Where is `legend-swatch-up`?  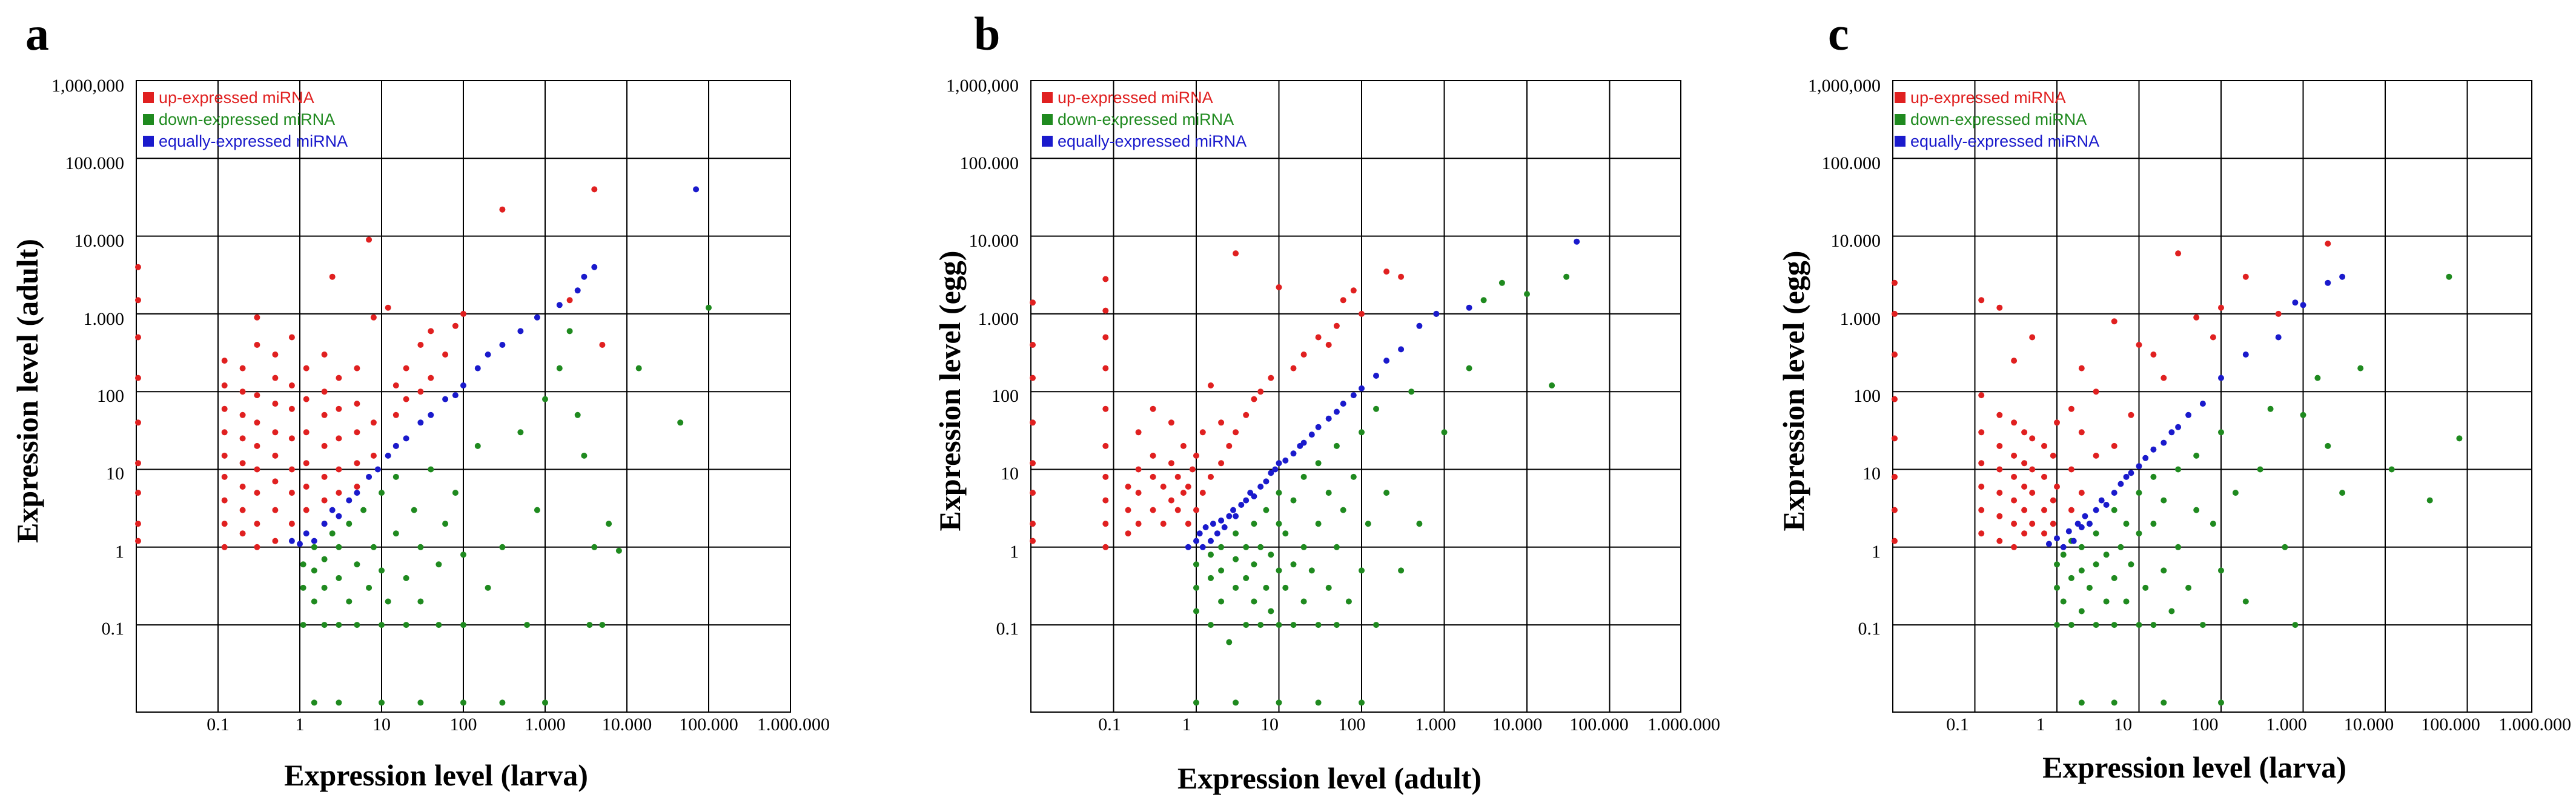 legend-swatch-up is located at coordinates (1047, 97).